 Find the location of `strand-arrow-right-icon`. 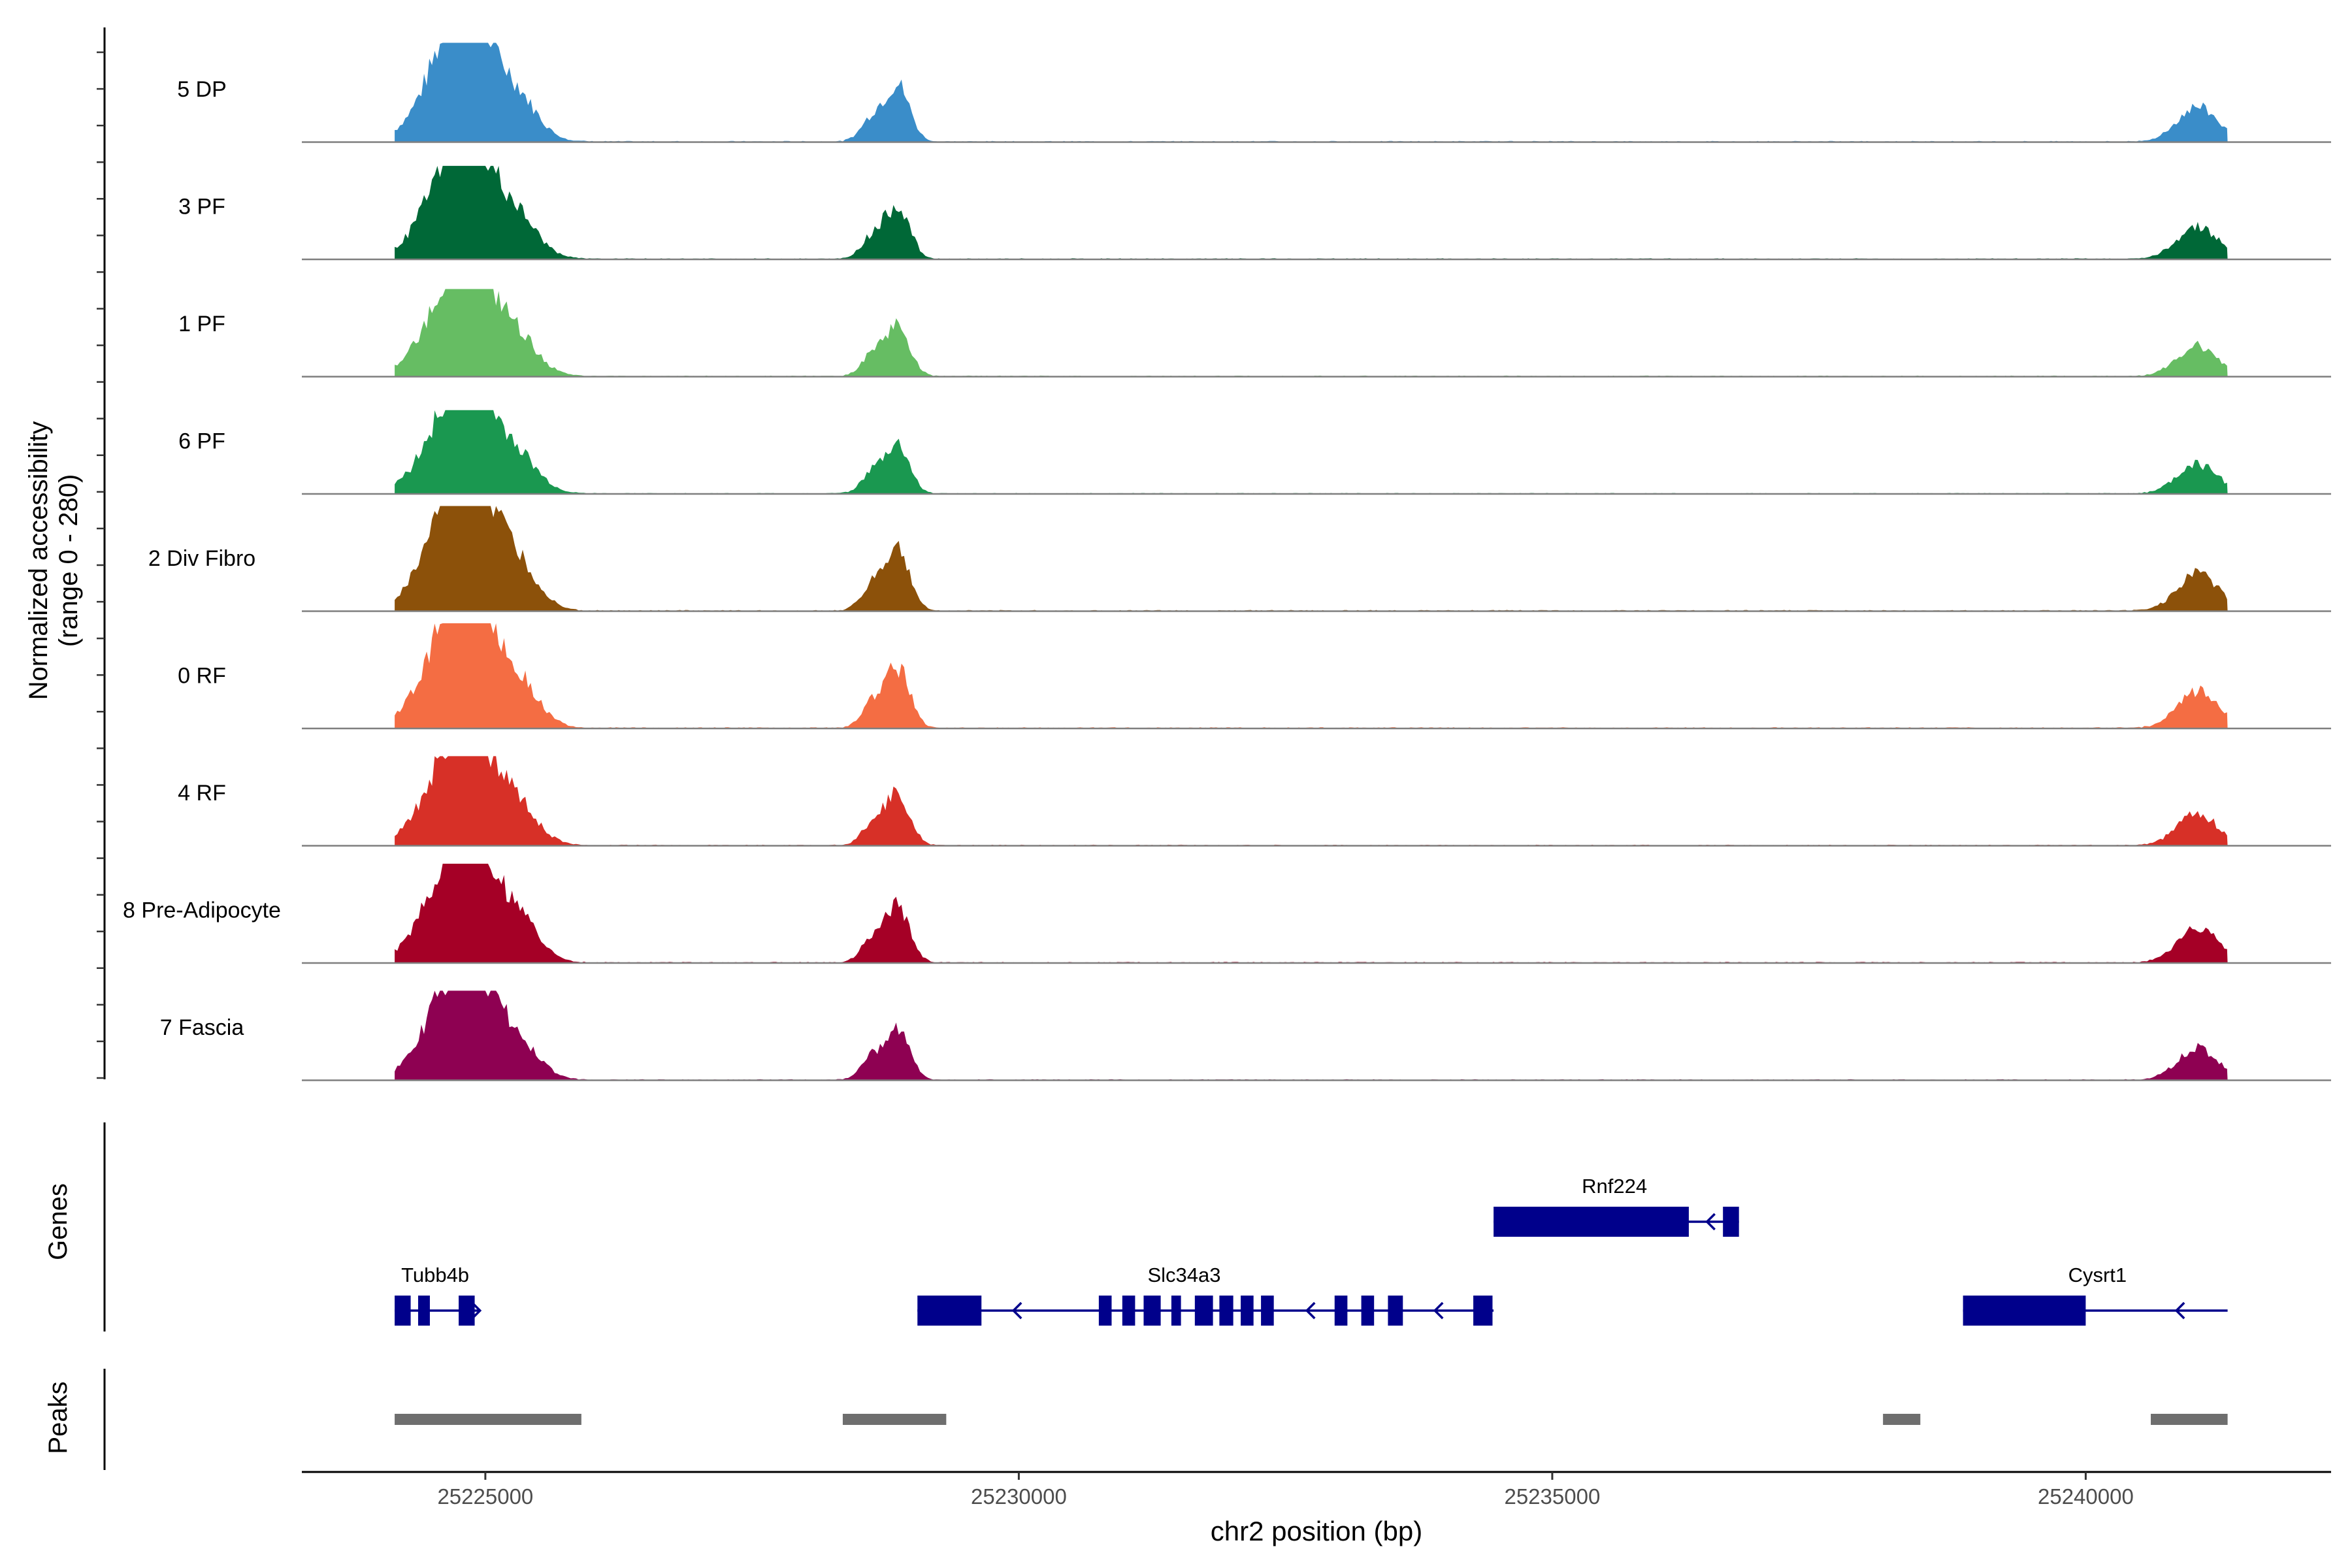

strand-arrow-right-icon is located at coordinates (476, 1310).